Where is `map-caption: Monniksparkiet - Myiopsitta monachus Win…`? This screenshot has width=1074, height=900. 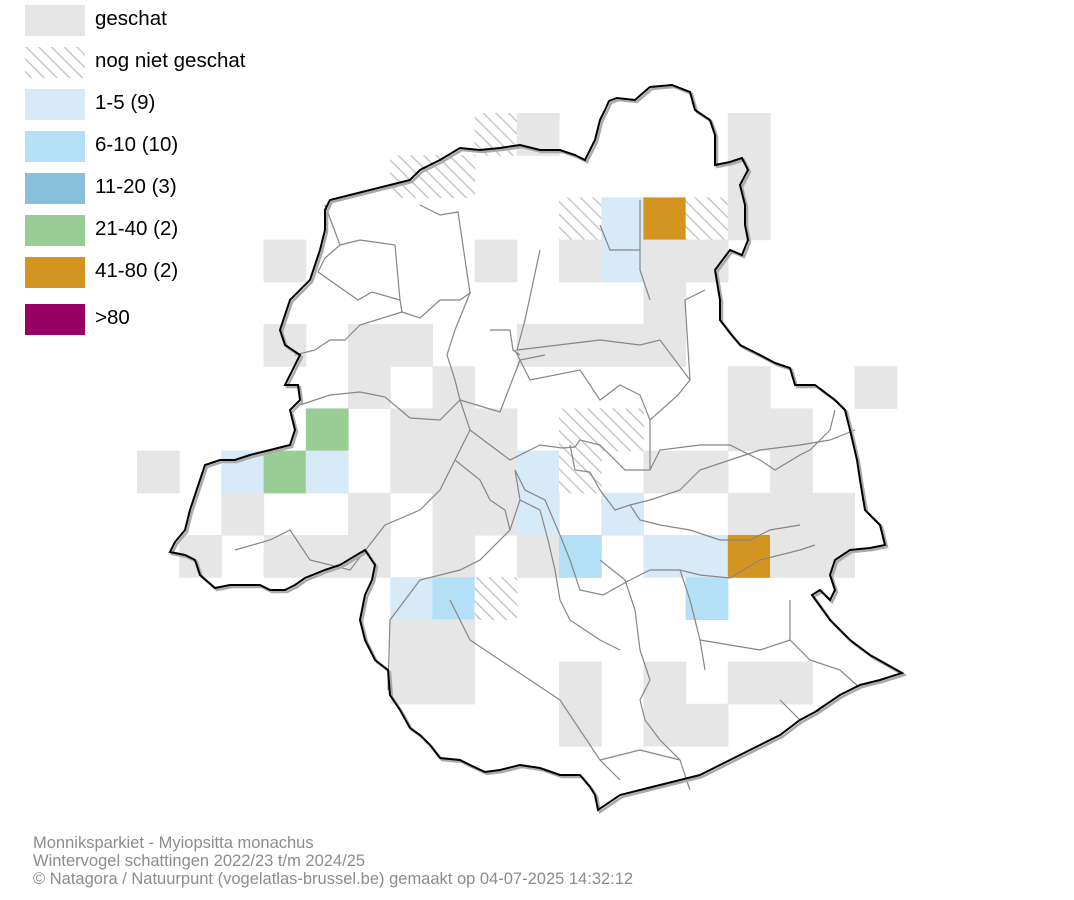 map-caption: Monniksparkiet - Myiopsitta monachus Win… is located at coordinates (333, 861).